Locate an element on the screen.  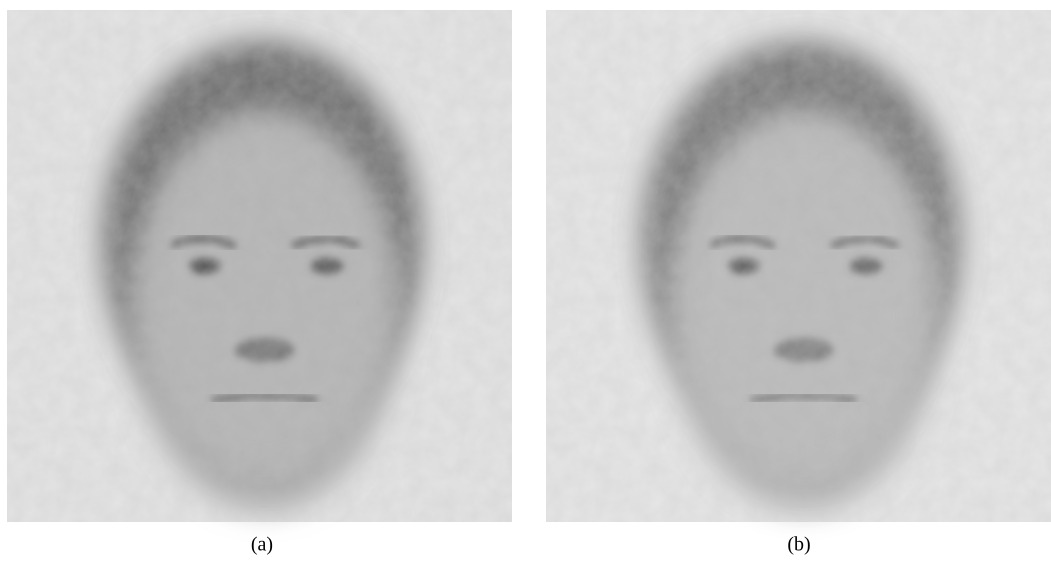
caption: (b) is located at coordinates (798, 545).